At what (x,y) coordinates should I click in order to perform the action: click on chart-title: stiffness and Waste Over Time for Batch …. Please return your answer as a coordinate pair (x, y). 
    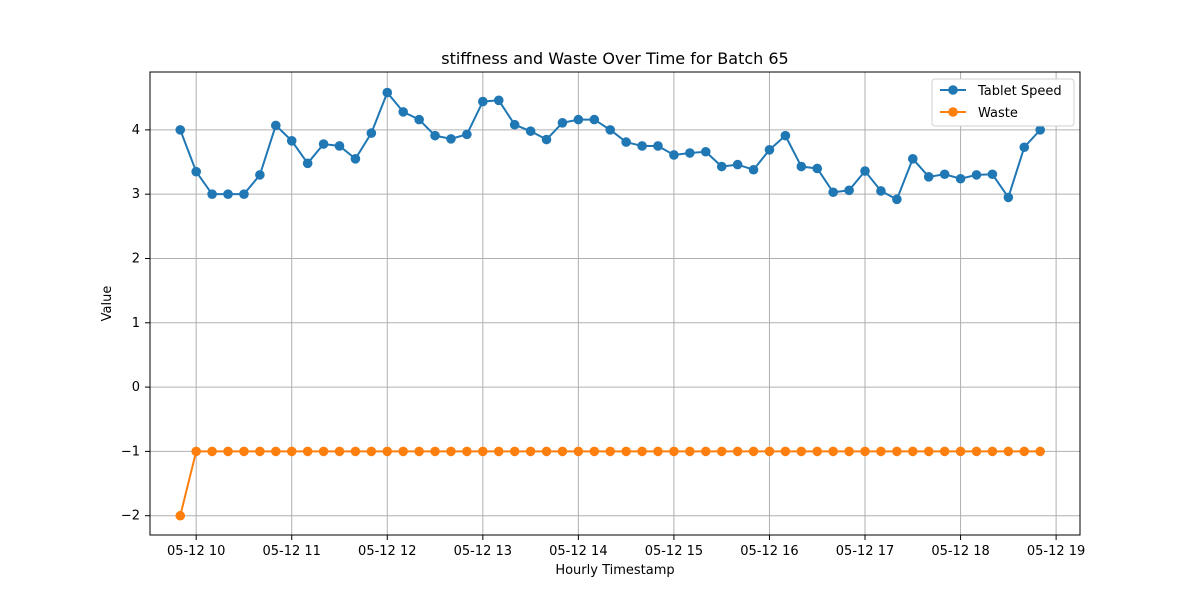
    Looking at the image, I should click on (614, 58).